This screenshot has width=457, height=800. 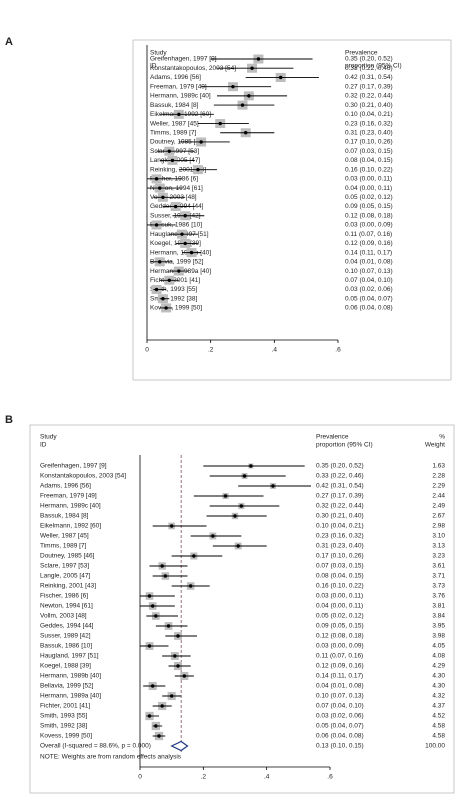 What do you see at coordinates (442, 437) in the screenshot?
I see `column-header: %` at bounding box center [442, 437].